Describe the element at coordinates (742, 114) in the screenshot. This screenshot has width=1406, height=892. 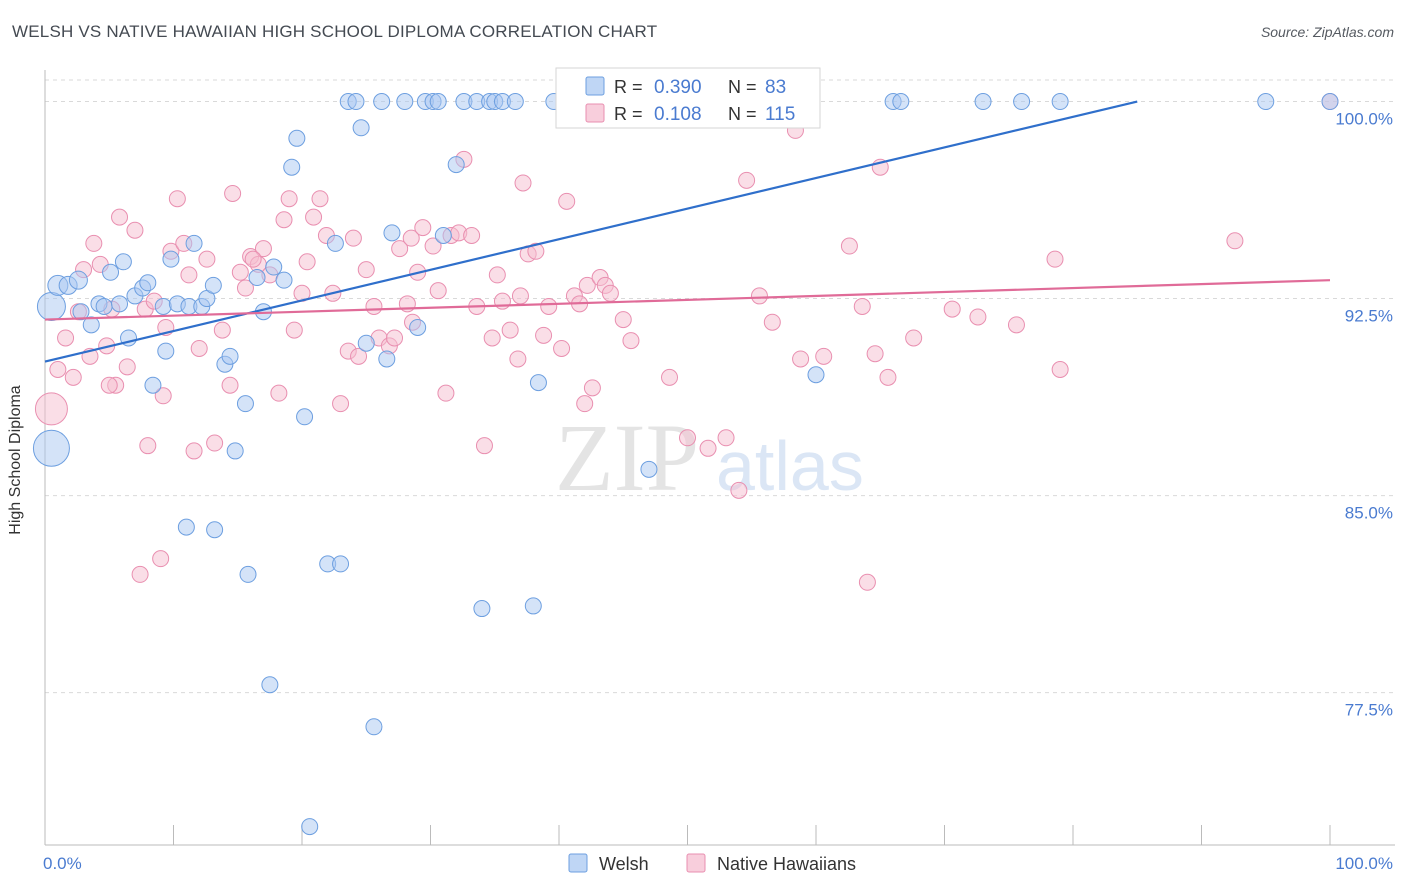
I see `stats-legend-n-label: N =` at that location.